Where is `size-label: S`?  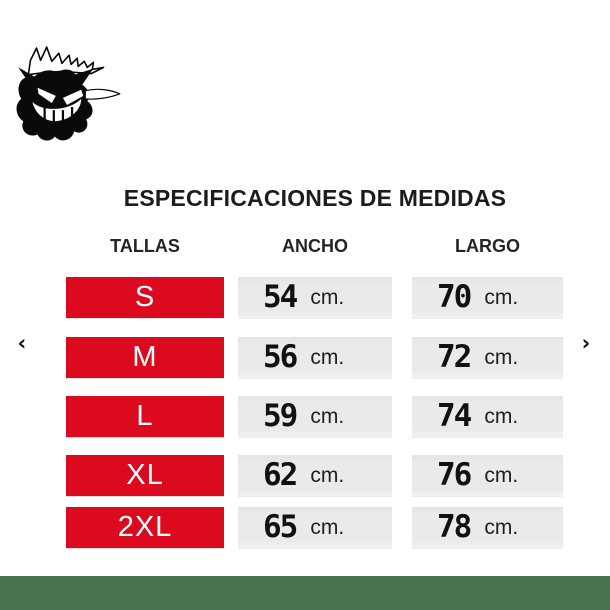 size-label: S is located at coordinates (145, 297).